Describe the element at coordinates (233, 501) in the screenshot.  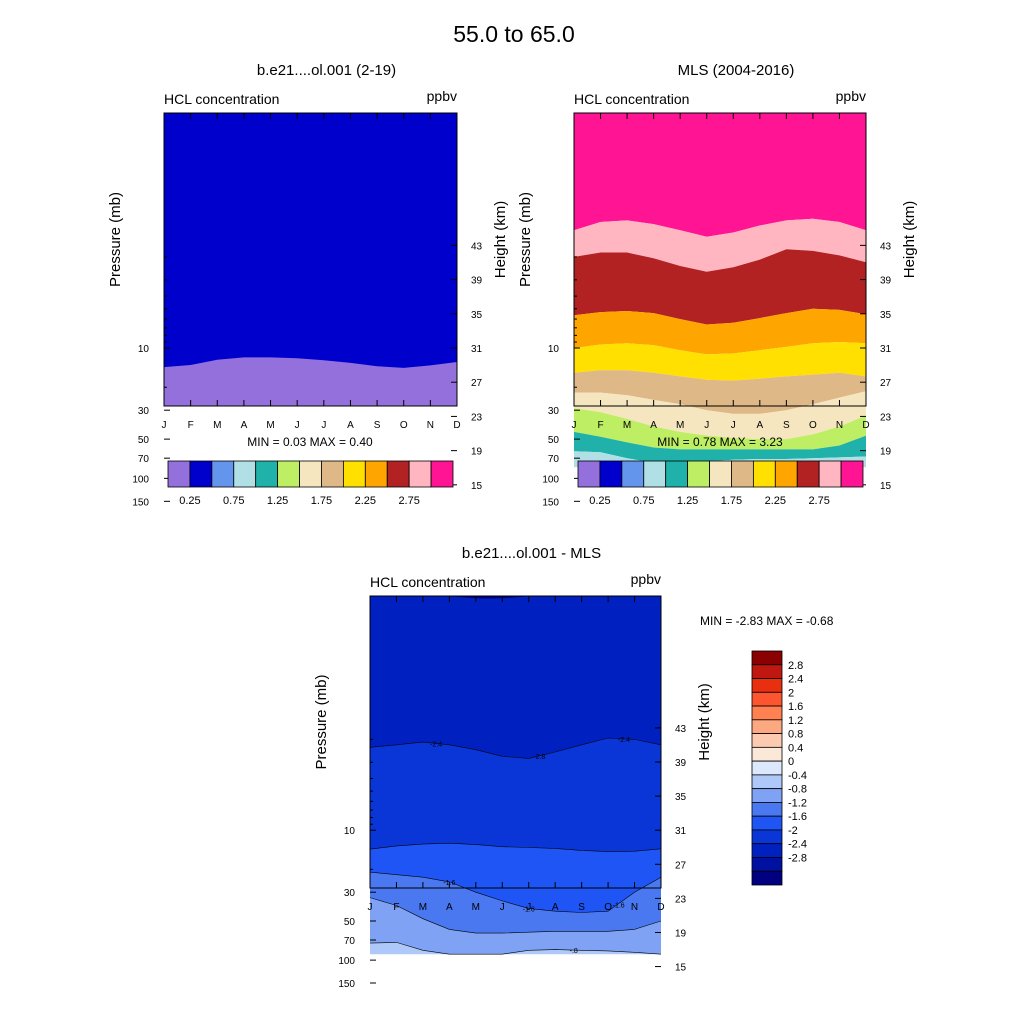
I see `colorbar-label-0.75: 0.75` at that location.